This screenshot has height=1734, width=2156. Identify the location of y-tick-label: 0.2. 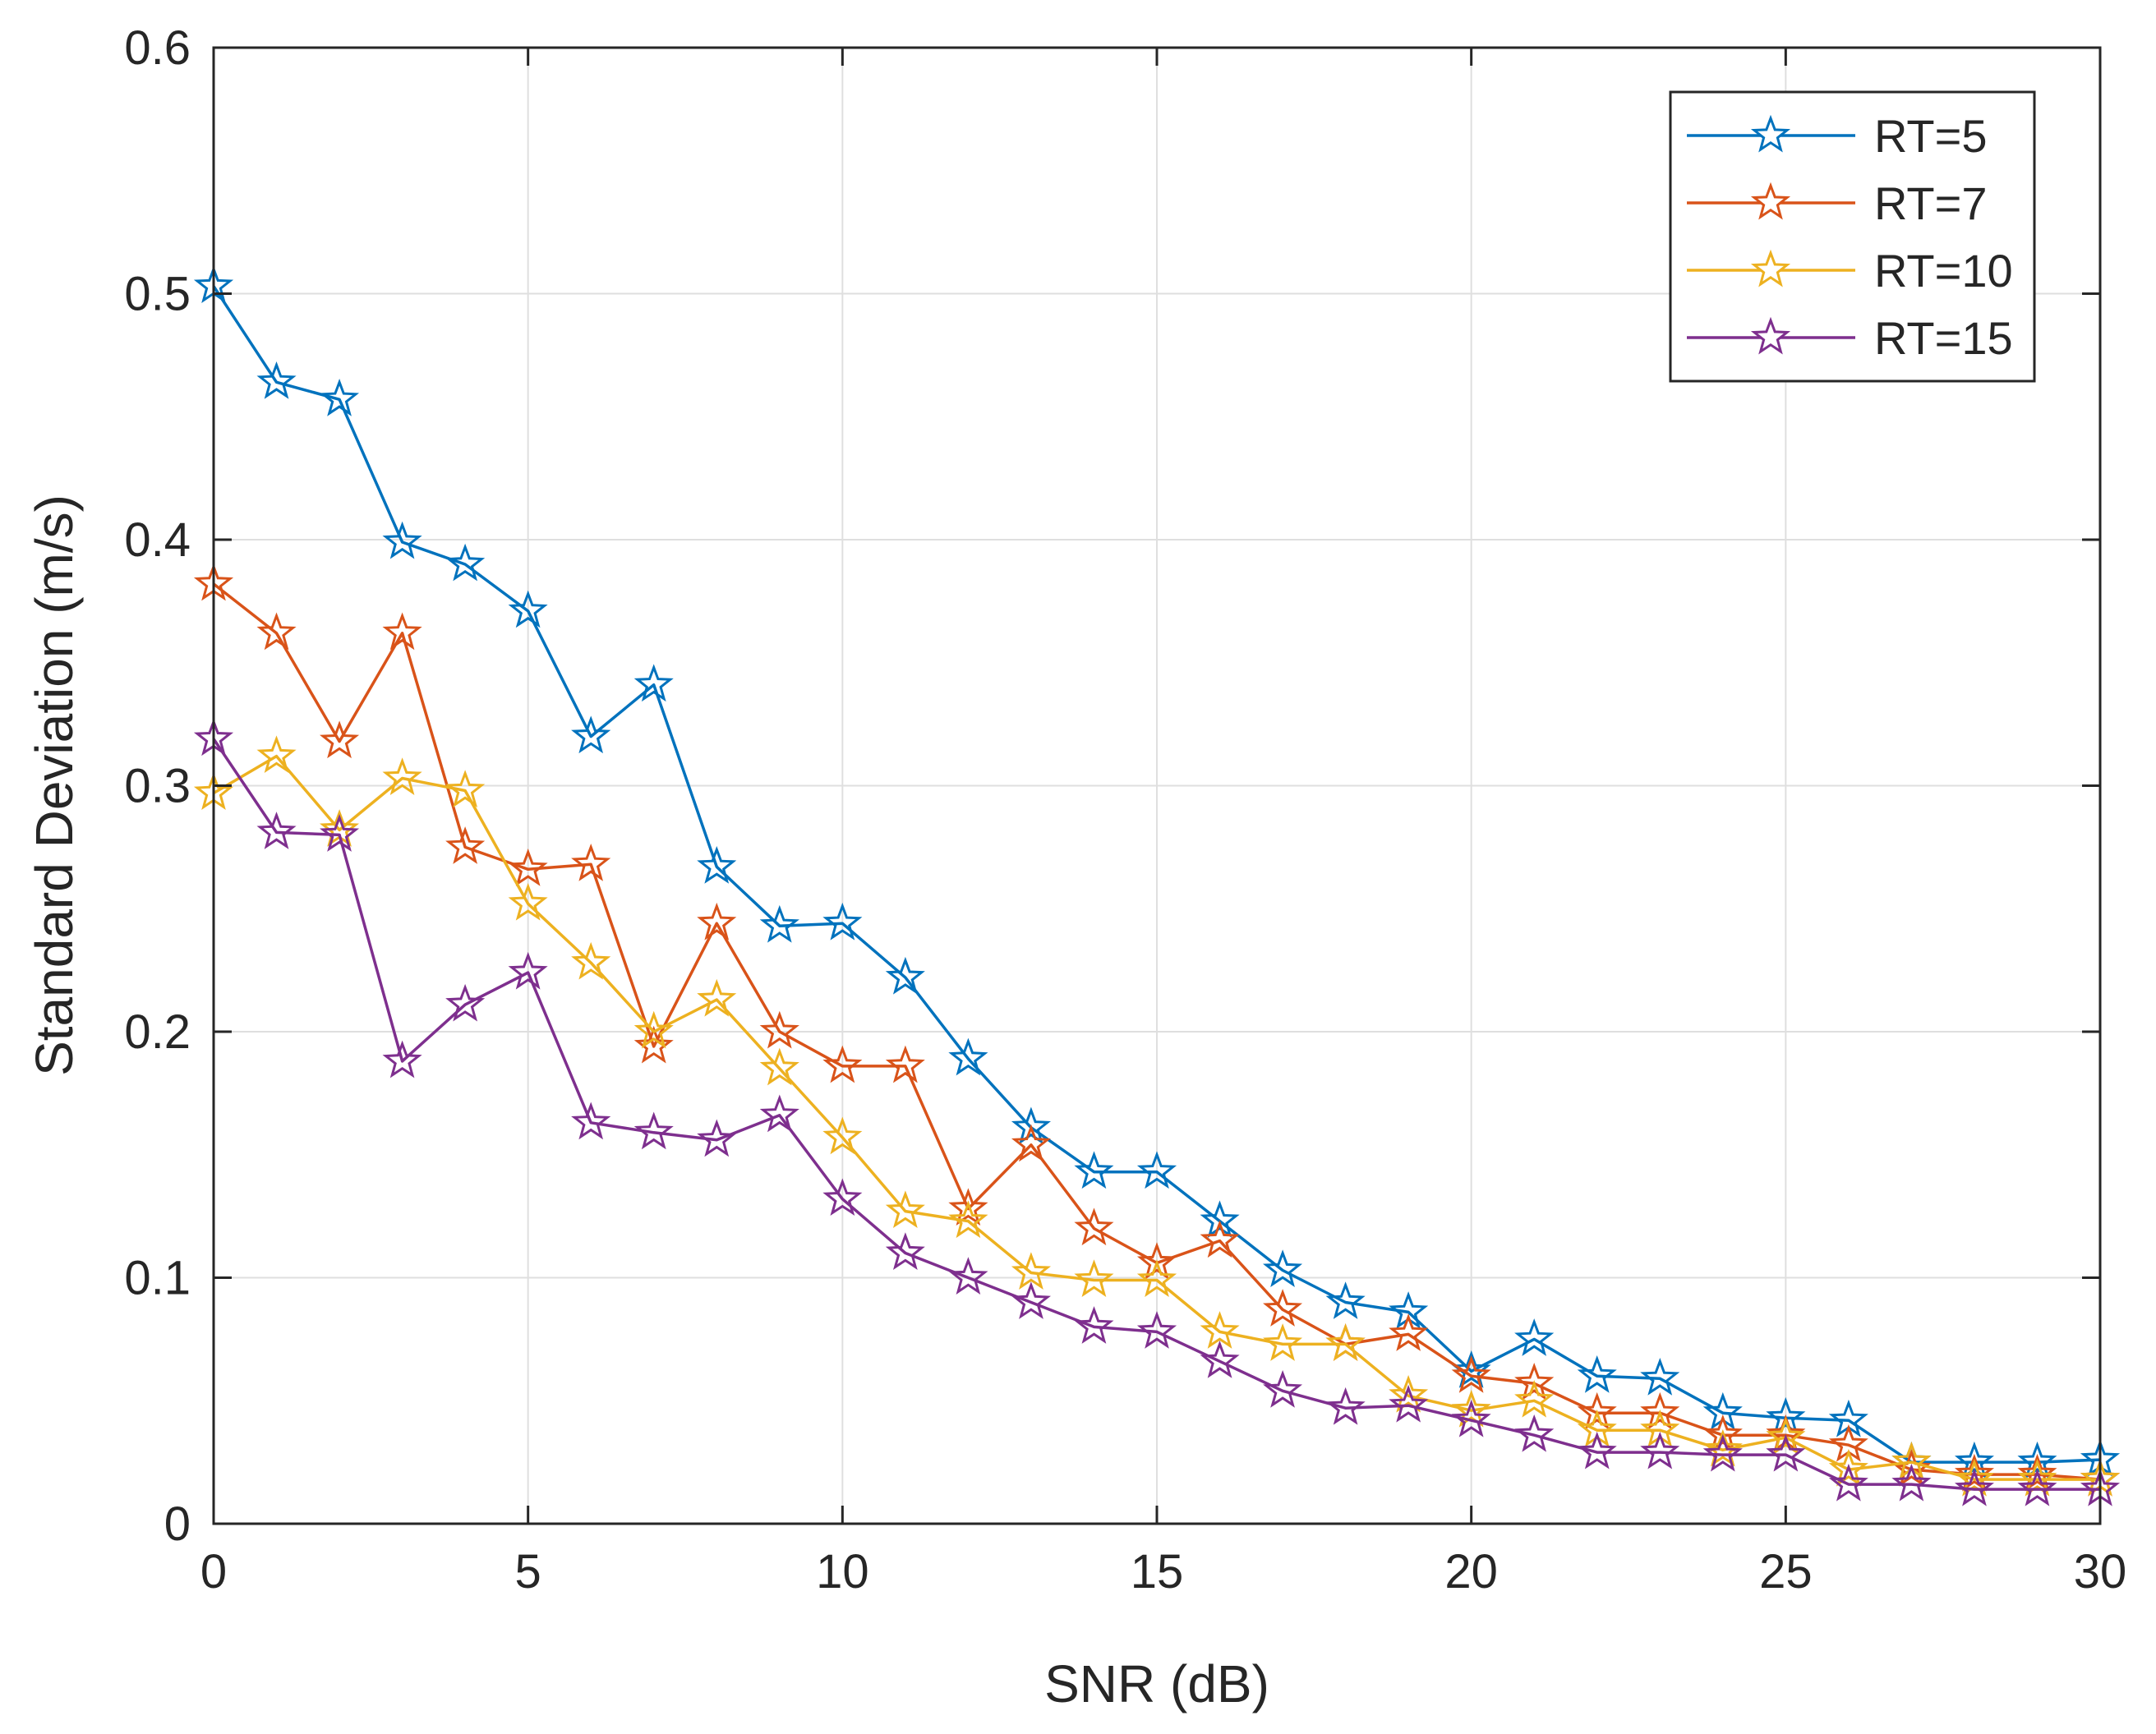
(157, 1032).